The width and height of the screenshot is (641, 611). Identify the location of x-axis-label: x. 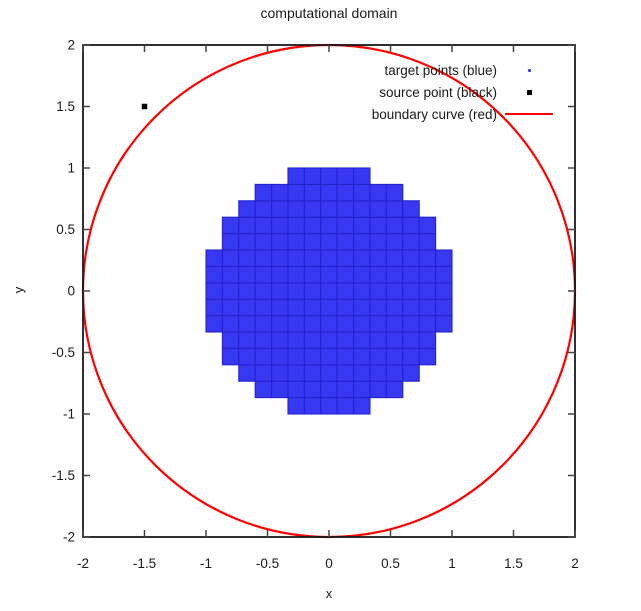
(329, 593).